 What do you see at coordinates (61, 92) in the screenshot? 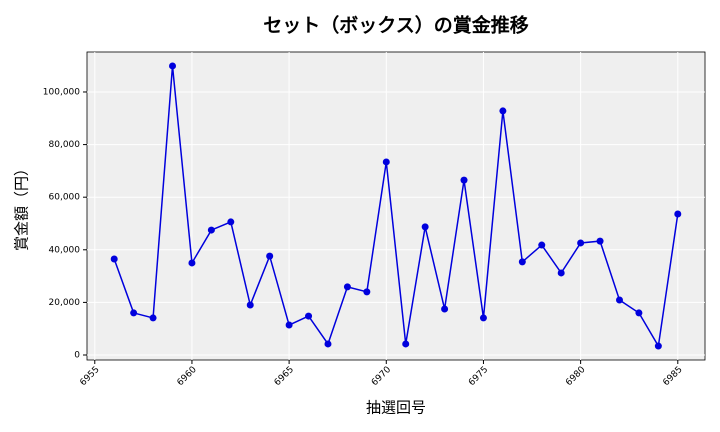
I see `y-tick-label: 100,000` at bounding box center [61, 92].